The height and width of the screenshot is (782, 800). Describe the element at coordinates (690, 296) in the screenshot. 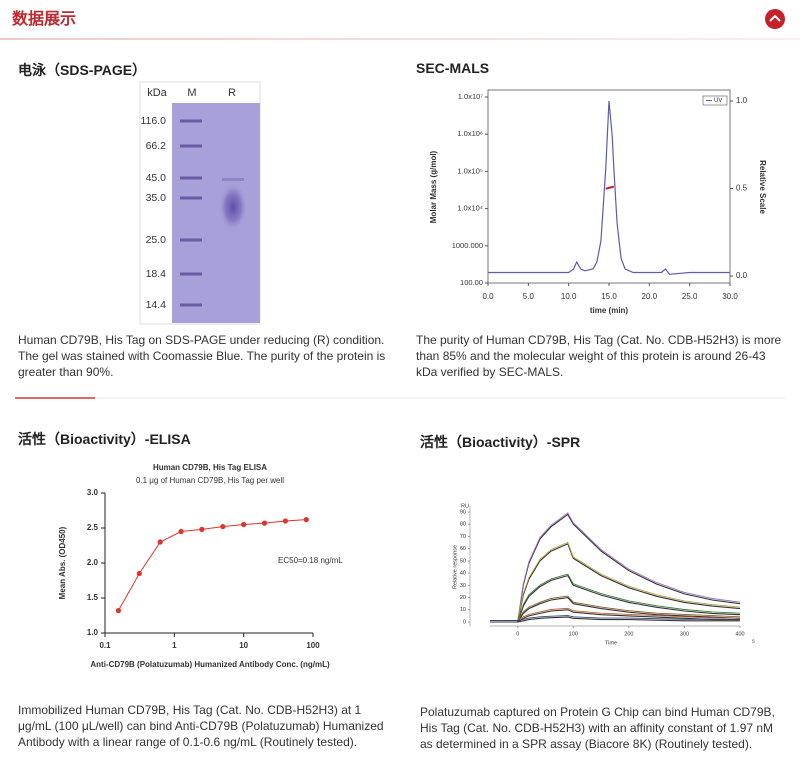

I see `x-tick-label: 25.0` at that location.